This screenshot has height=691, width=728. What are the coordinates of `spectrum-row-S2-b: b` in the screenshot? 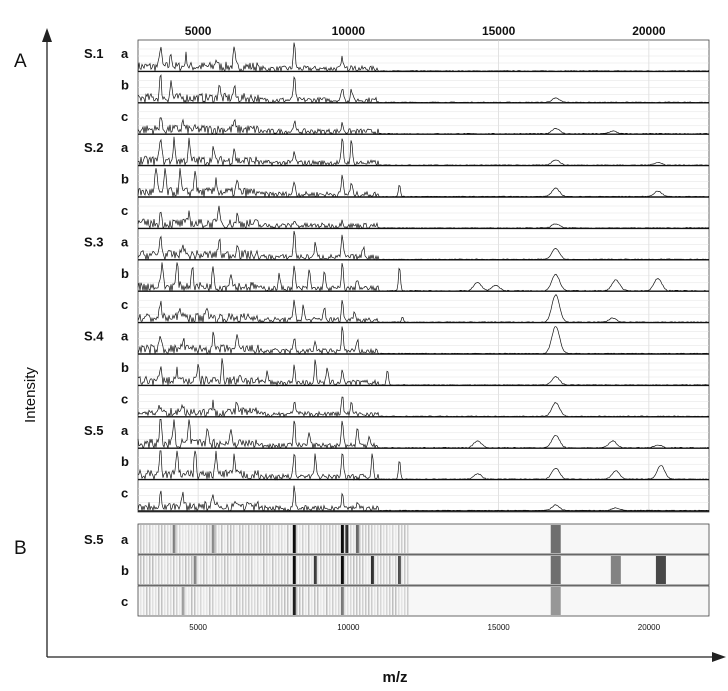 It's located at (415, 183).